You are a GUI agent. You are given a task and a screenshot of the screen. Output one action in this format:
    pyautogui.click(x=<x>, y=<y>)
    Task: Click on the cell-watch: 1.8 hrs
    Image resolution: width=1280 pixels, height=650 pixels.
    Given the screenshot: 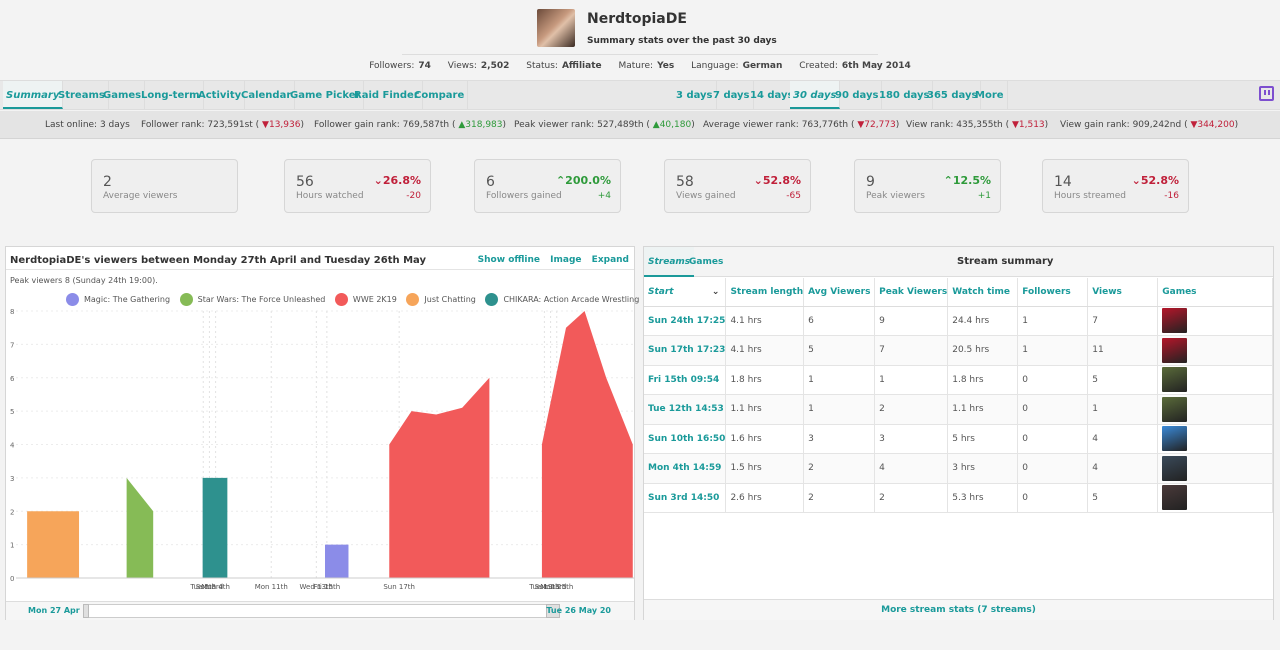 What is the action you would take?
    pyautogui.click(x=983, y=380)
    